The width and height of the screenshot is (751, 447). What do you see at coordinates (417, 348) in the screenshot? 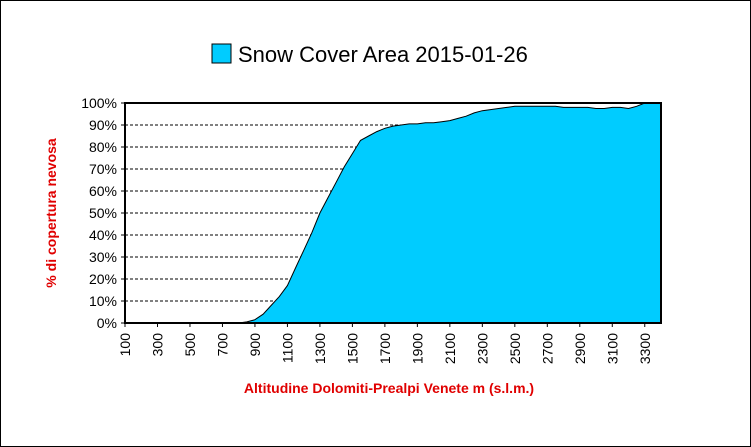
I see `x-tick-label: 1900` at bounding box center [417, 348].